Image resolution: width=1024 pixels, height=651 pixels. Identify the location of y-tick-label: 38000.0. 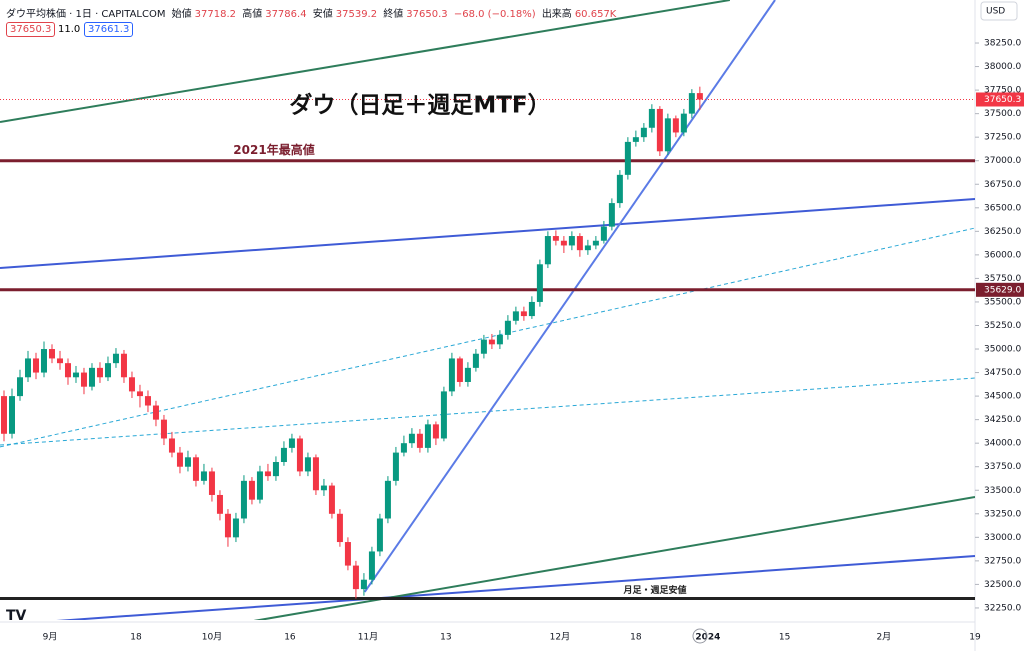
(1002, 67).